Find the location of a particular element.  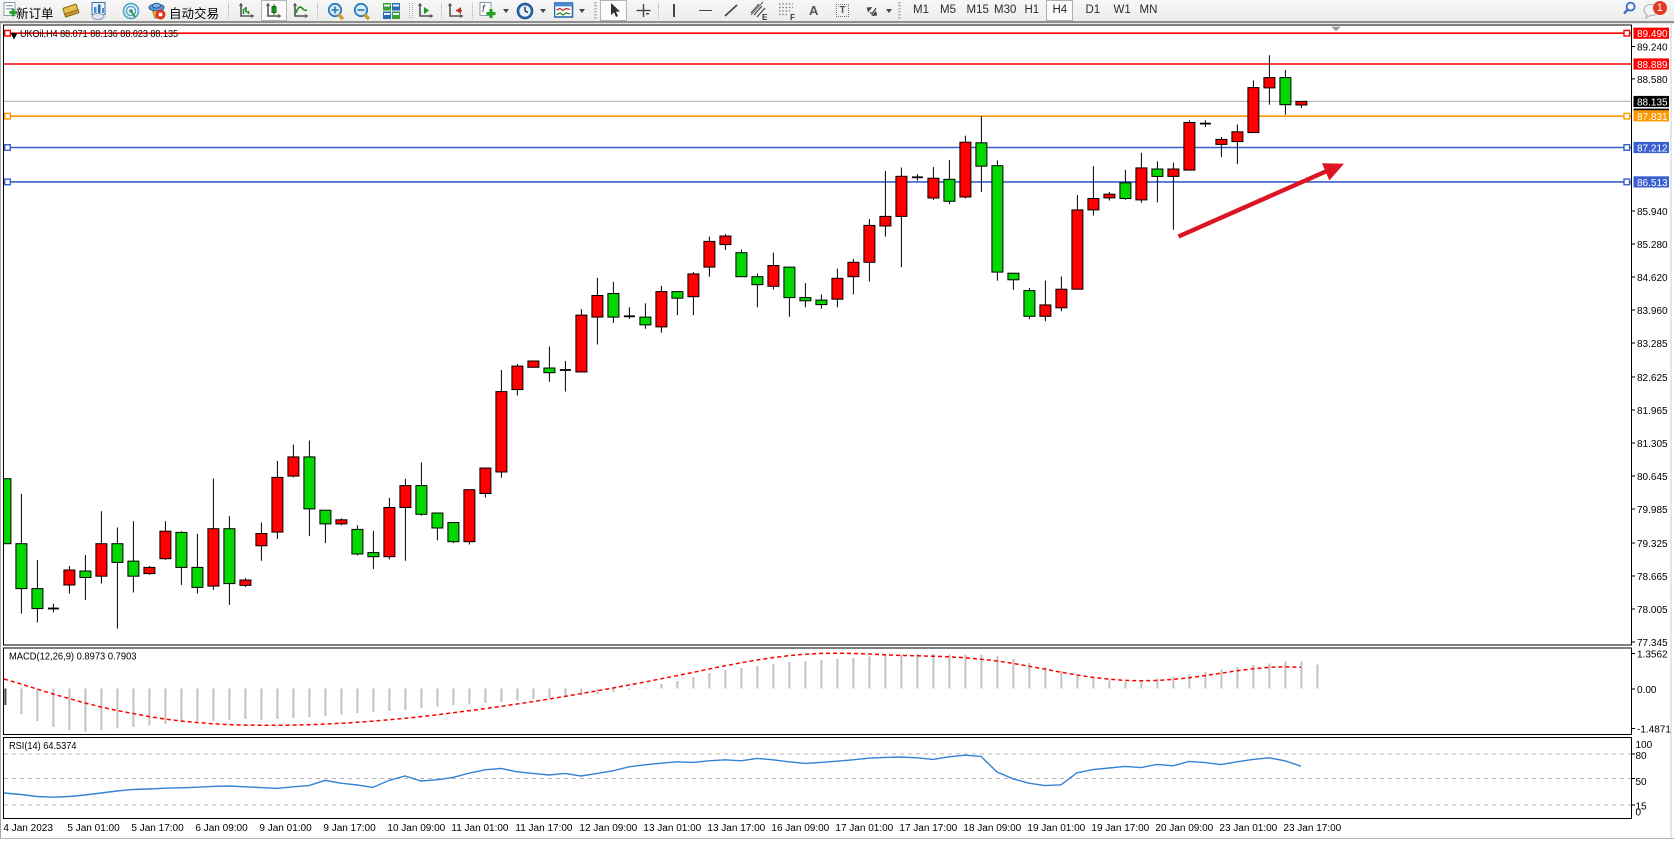

svg-text: 86.513 is located at coordinates (1652, 183).